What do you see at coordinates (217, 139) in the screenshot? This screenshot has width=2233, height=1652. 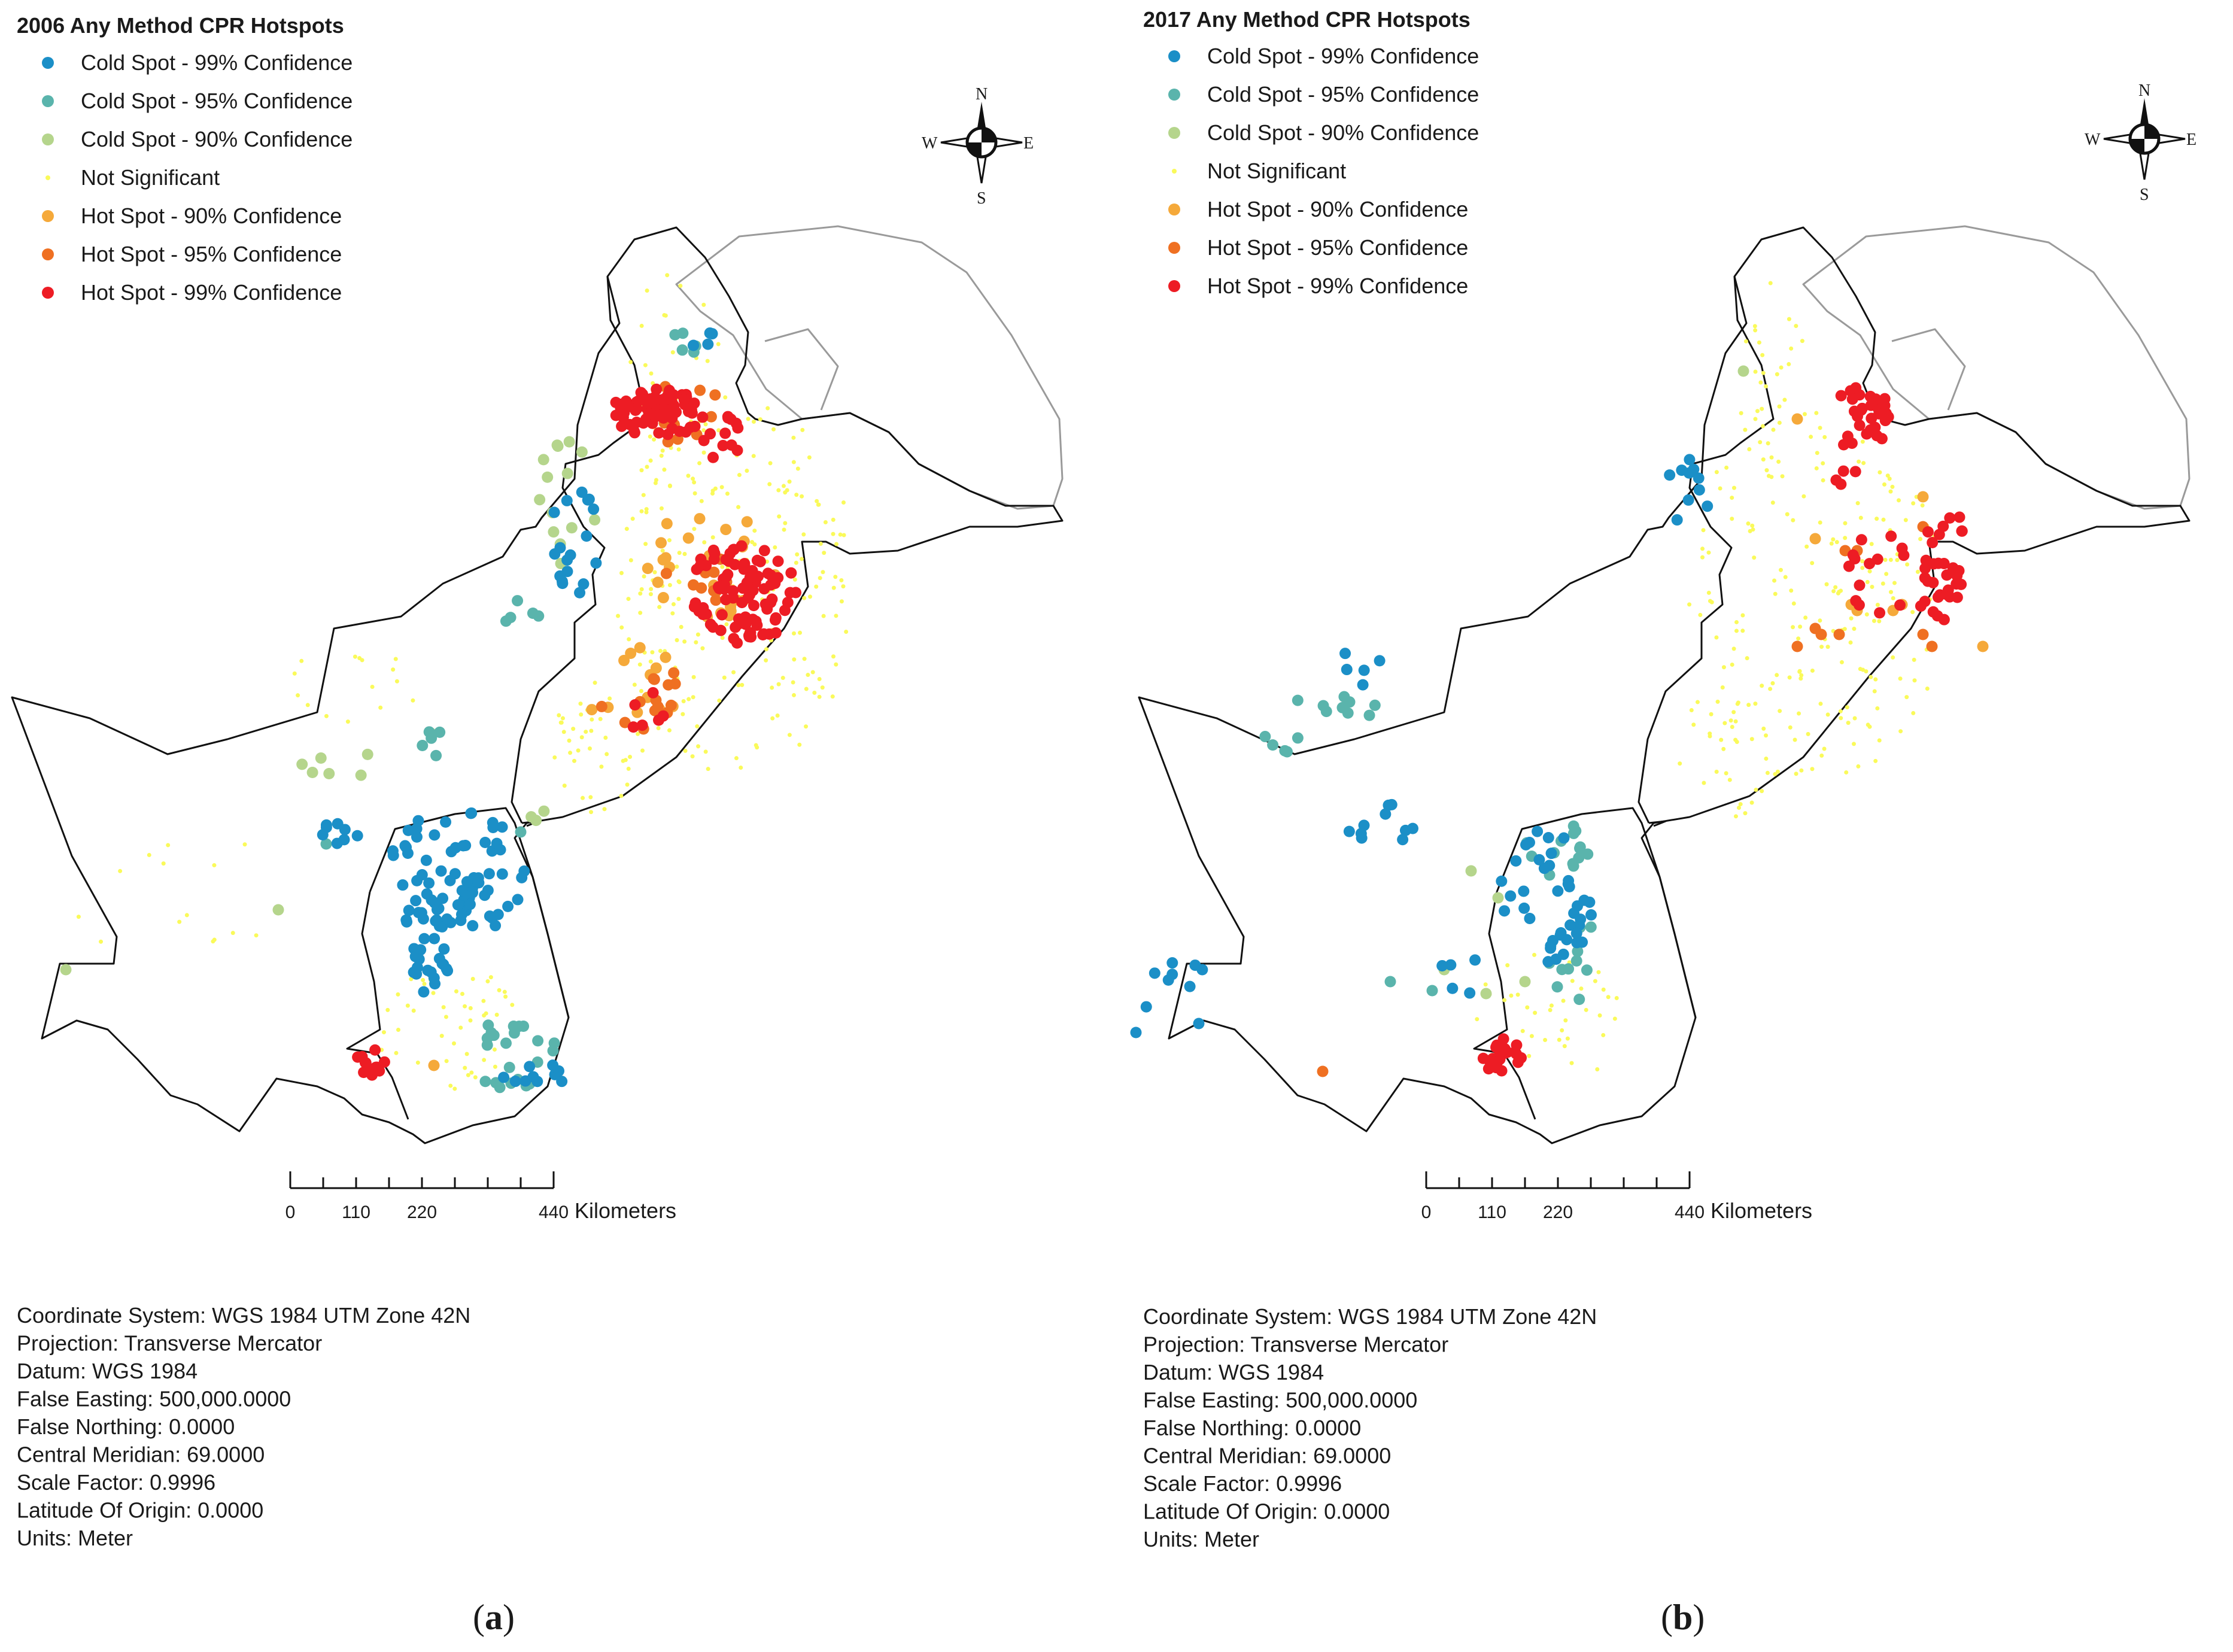 I see `panel-a-legend-label-cold90: Cold Spot - 90% Confidence` at bounding box center [217, 139].